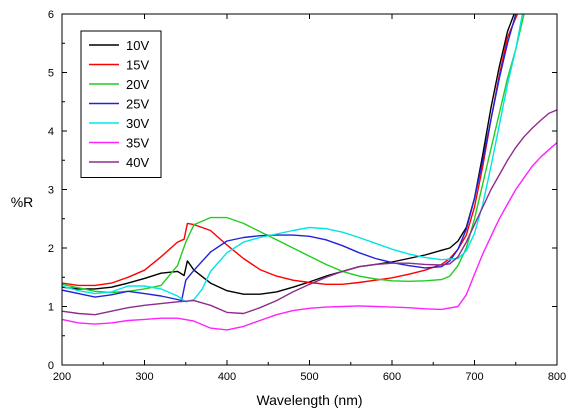 The image size is (581, 417). I want to click on x-axis-label: Wavelength (nm), so click(309, 400).